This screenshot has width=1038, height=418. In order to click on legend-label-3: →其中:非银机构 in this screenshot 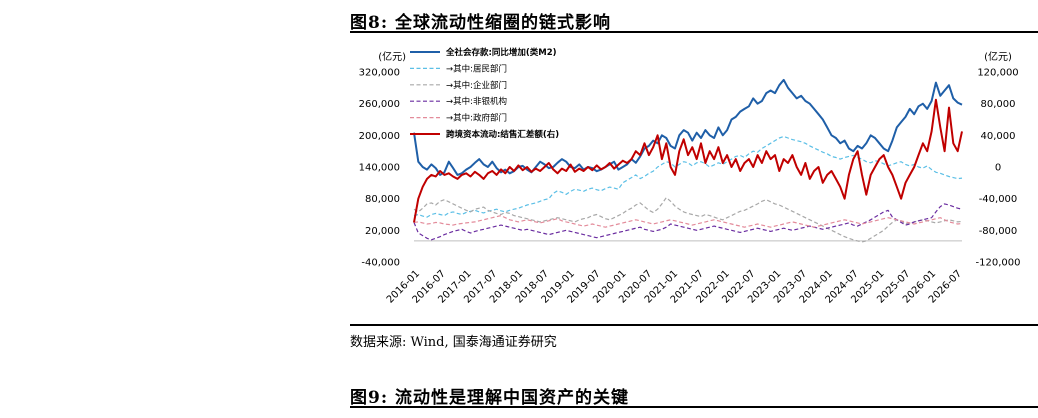, I will do `click(476, 101)`.